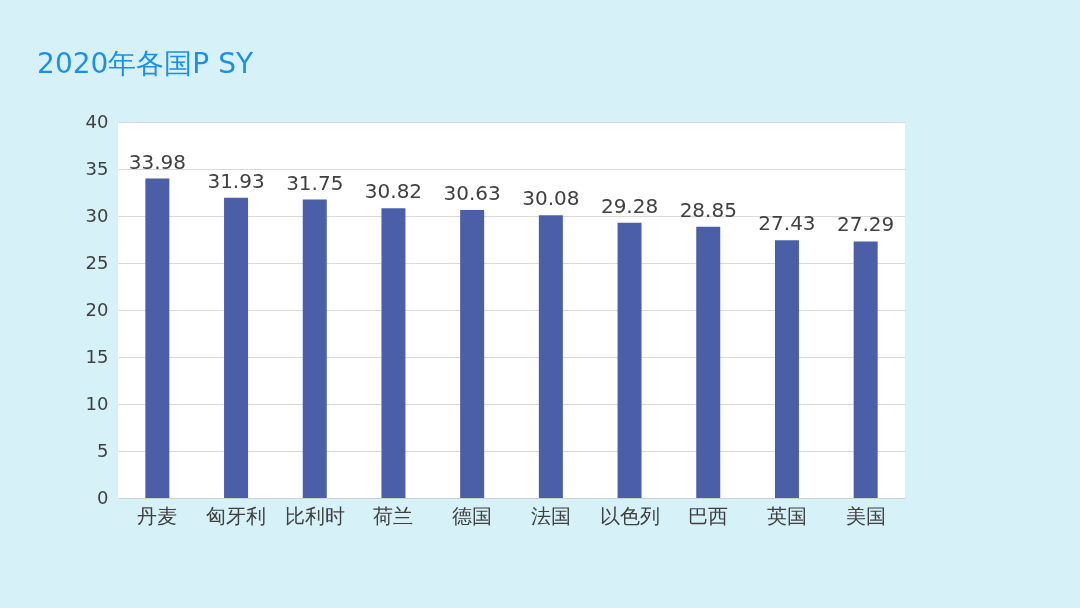  What do you see at coordinates (393, 515) in the screenshot?
I see `x-tick-label: 荷兰` at bounding box center [393, 515].